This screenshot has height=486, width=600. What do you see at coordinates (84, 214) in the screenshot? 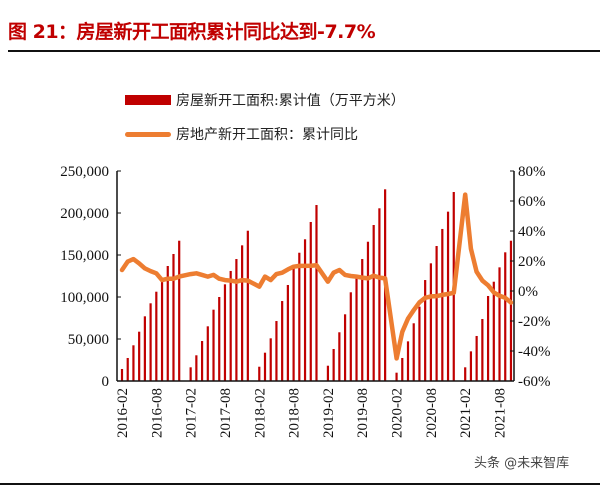
I see `left-tick-label: 200,000` at bounding box center [84, 214].